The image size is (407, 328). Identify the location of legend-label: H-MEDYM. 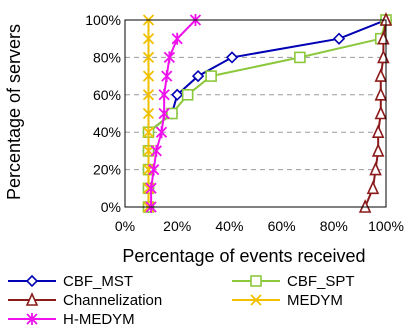
(99, 319).